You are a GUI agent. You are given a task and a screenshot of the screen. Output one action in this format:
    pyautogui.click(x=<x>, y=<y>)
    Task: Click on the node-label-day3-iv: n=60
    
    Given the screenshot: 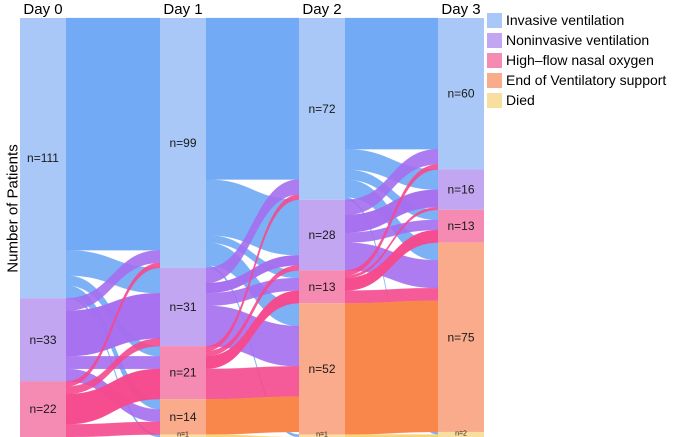 What is the action you would take?
    pyautogui.click(x=460, y=94)
    